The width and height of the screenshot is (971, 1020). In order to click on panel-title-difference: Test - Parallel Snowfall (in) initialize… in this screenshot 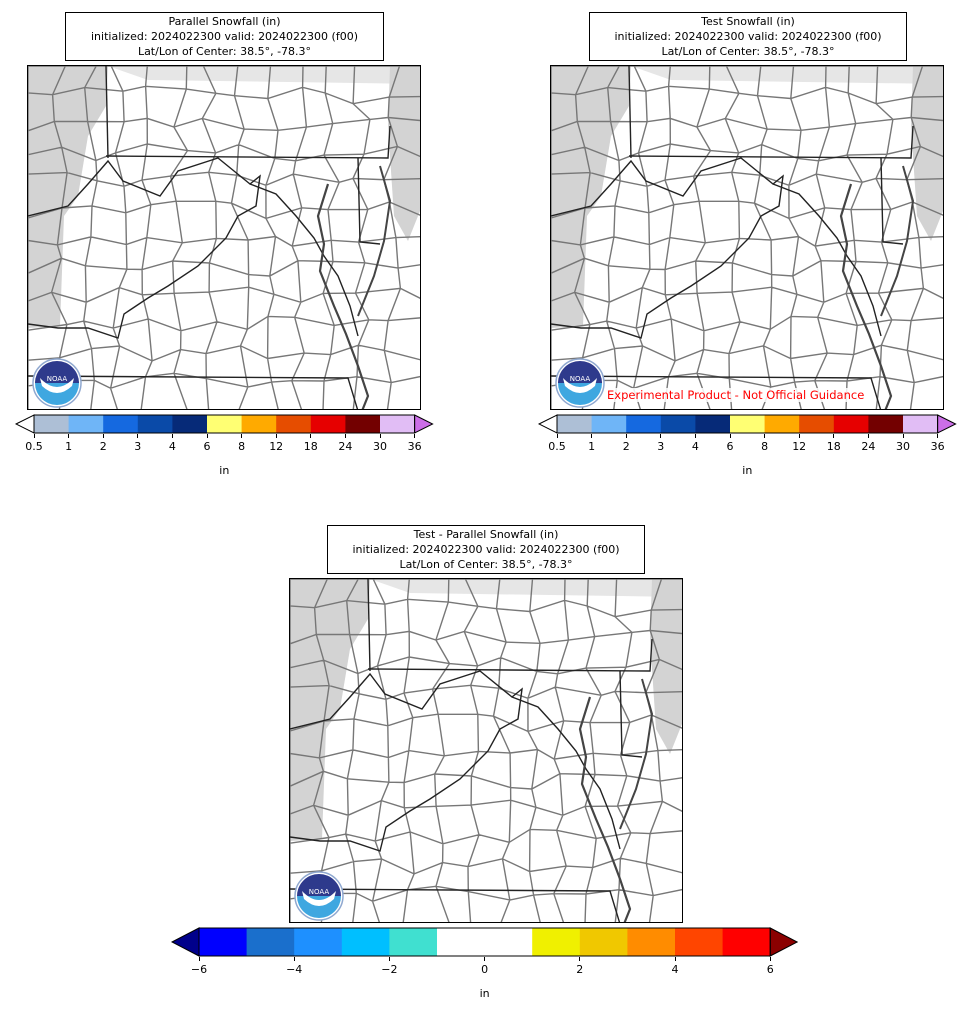, I will do `click(486, 549)`.